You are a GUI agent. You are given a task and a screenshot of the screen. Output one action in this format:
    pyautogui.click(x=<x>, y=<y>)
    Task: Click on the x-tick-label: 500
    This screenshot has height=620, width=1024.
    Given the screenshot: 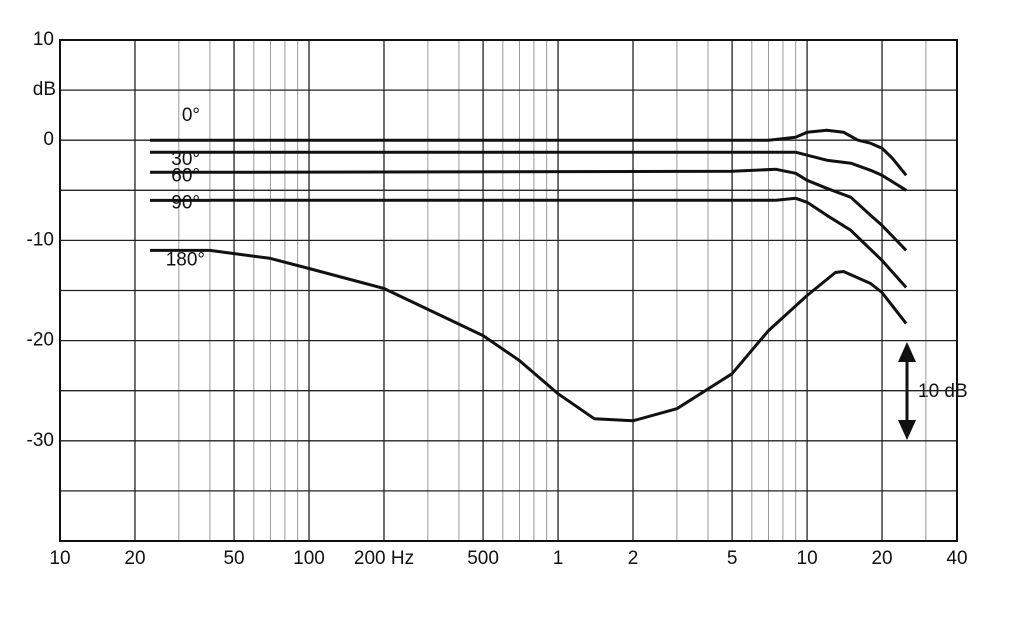 What is the action you would take?
    pyautogui.click(x=483, y=558)
    